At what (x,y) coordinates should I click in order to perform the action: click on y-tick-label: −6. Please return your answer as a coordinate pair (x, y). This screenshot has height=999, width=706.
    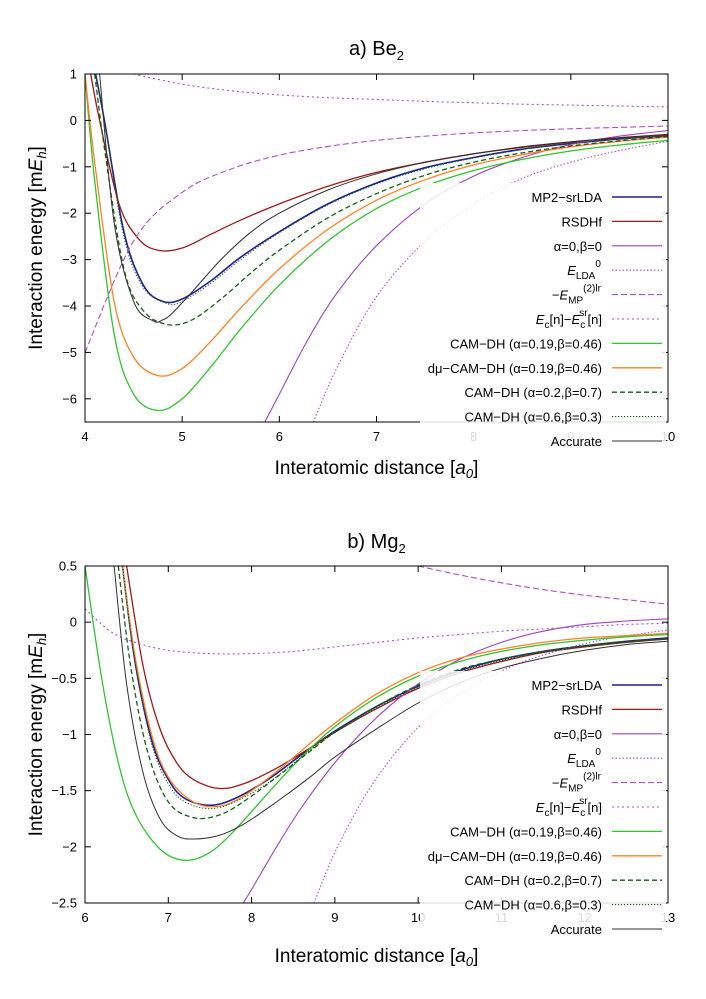
    Looking at the image, I should click on (69, 398).